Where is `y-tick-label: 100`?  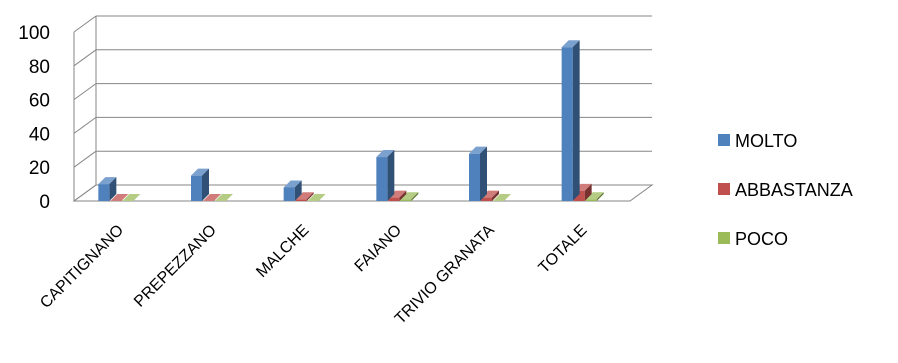
y-tick-label: 100 is located at coordinates (34, 33).